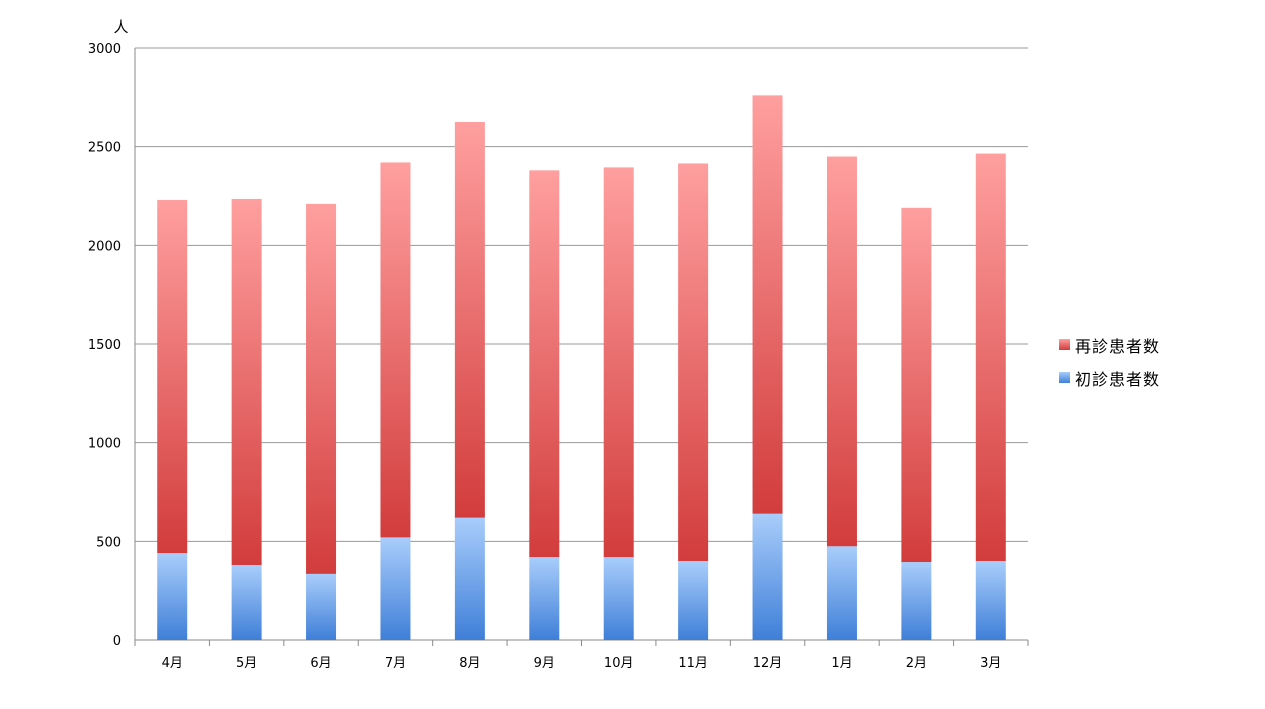  What do you see at coordinates (104, 345) in the screenshot?
I see `y-tick-label: 1500` at bounding box center [104, 345].